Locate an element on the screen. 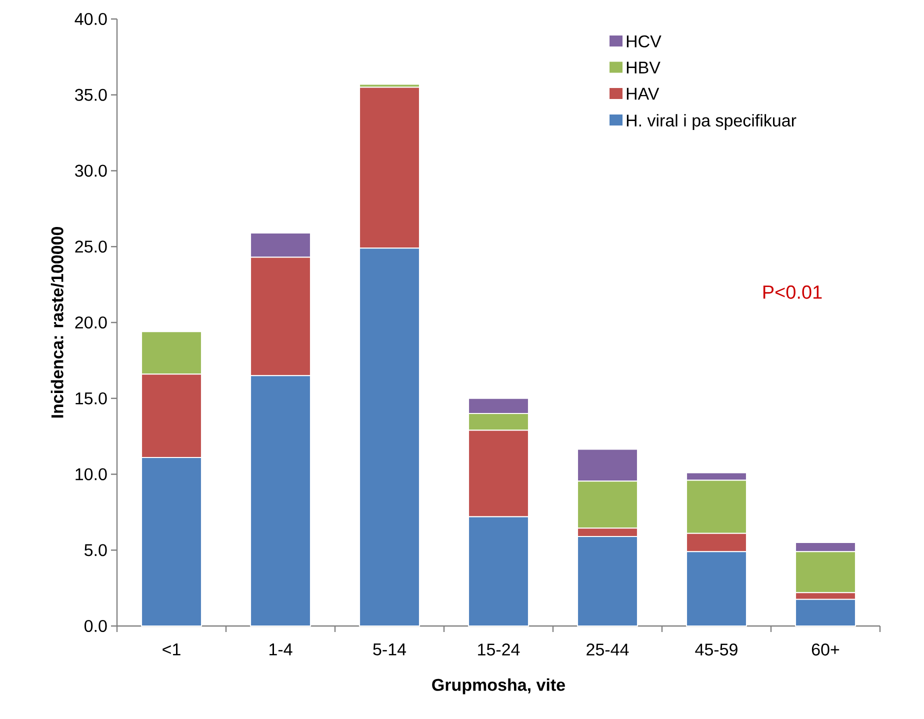 This screenshot has width=924, height=719. y-tick-label: 35.0 is located at coordinates (91, 94).